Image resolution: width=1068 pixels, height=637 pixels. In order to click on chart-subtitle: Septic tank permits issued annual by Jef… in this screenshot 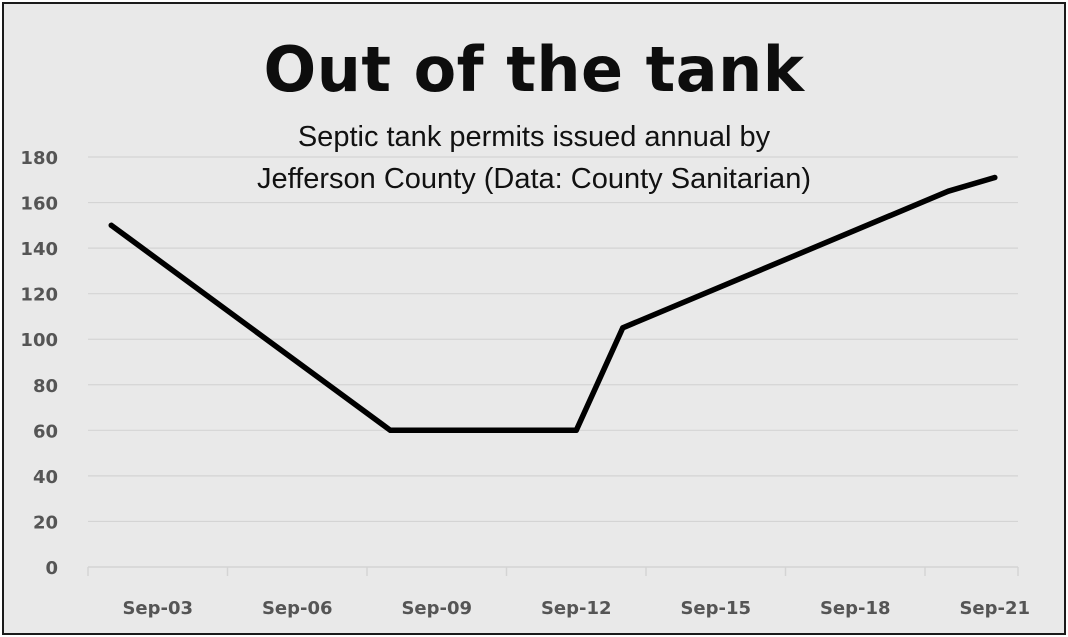, I will do `click(534, 158)`.